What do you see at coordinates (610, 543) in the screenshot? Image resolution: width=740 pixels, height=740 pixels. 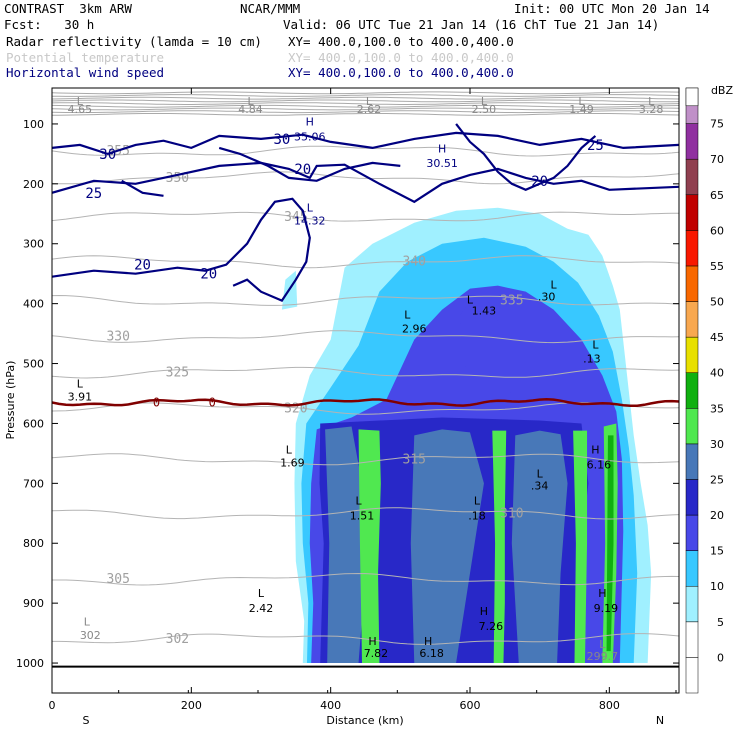 I see `reflectivity-core-35dbz` at bounding box center [610, 543].